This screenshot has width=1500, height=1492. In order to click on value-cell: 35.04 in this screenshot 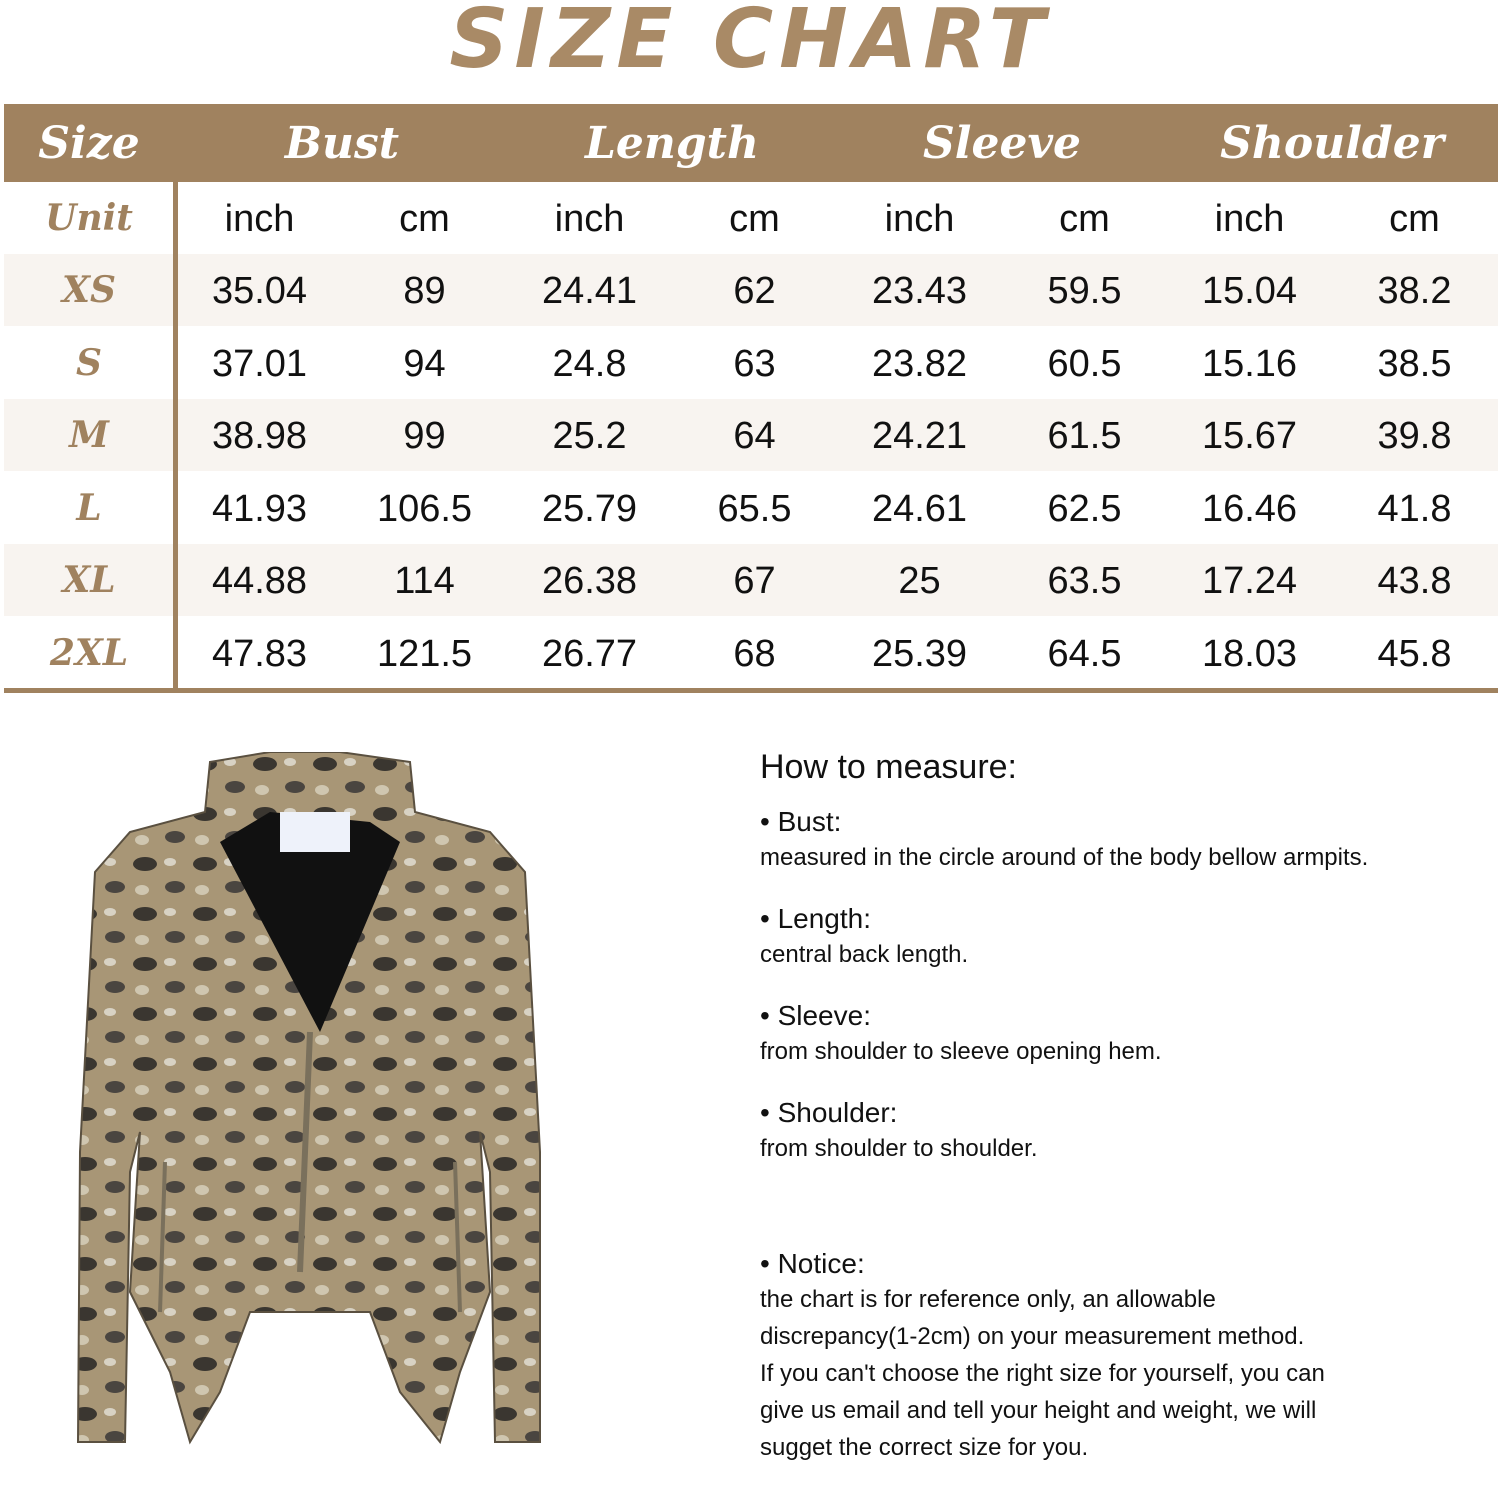, I will do `click(259, 291)`.